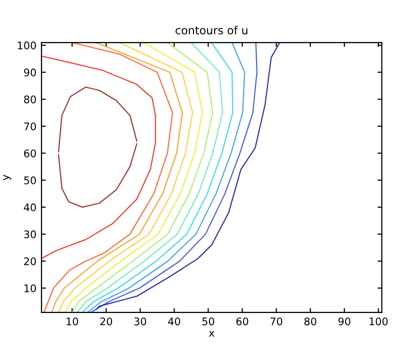  Describe the element at coordinates (30, 234) in the screenshot. I see `y-tick-label: 30` at that location.